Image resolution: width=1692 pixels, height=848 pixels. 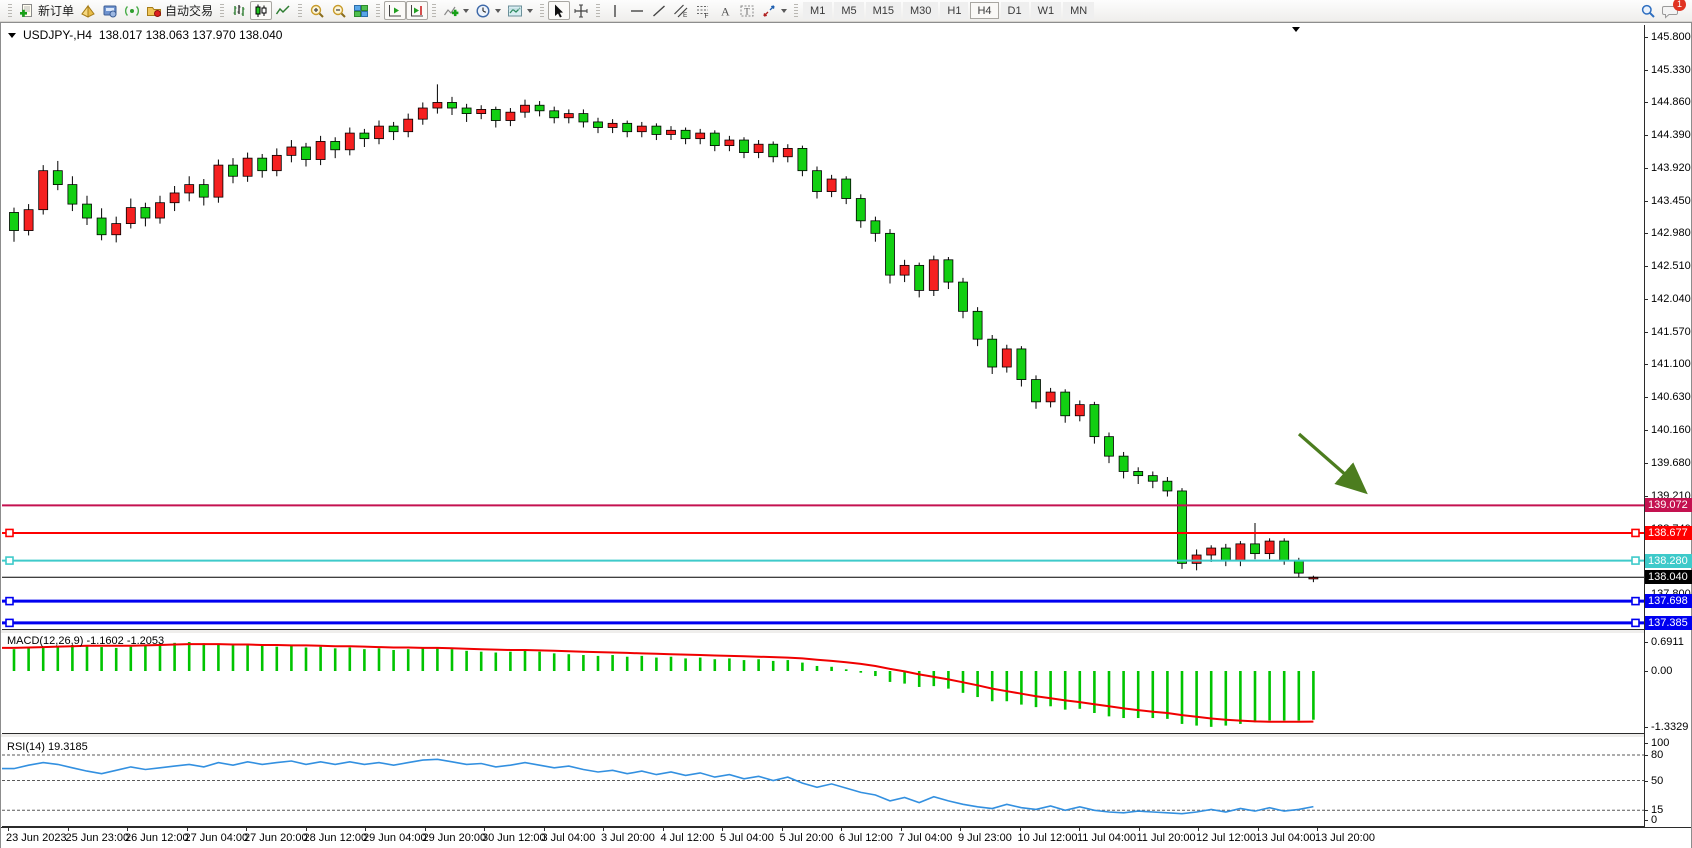 What do you see at coordinates (456, 10) in the screenshot?
I see `indicators-button` at bounding box center [456, 10].